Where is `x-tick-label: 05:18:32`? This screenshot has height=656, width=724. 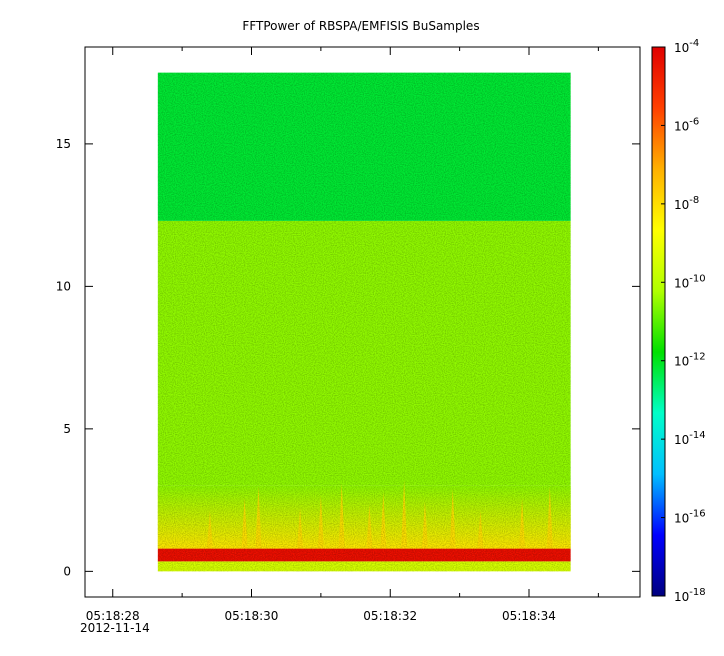 x-tick-label: 05:18:32 is located at coordinates (390, 616).